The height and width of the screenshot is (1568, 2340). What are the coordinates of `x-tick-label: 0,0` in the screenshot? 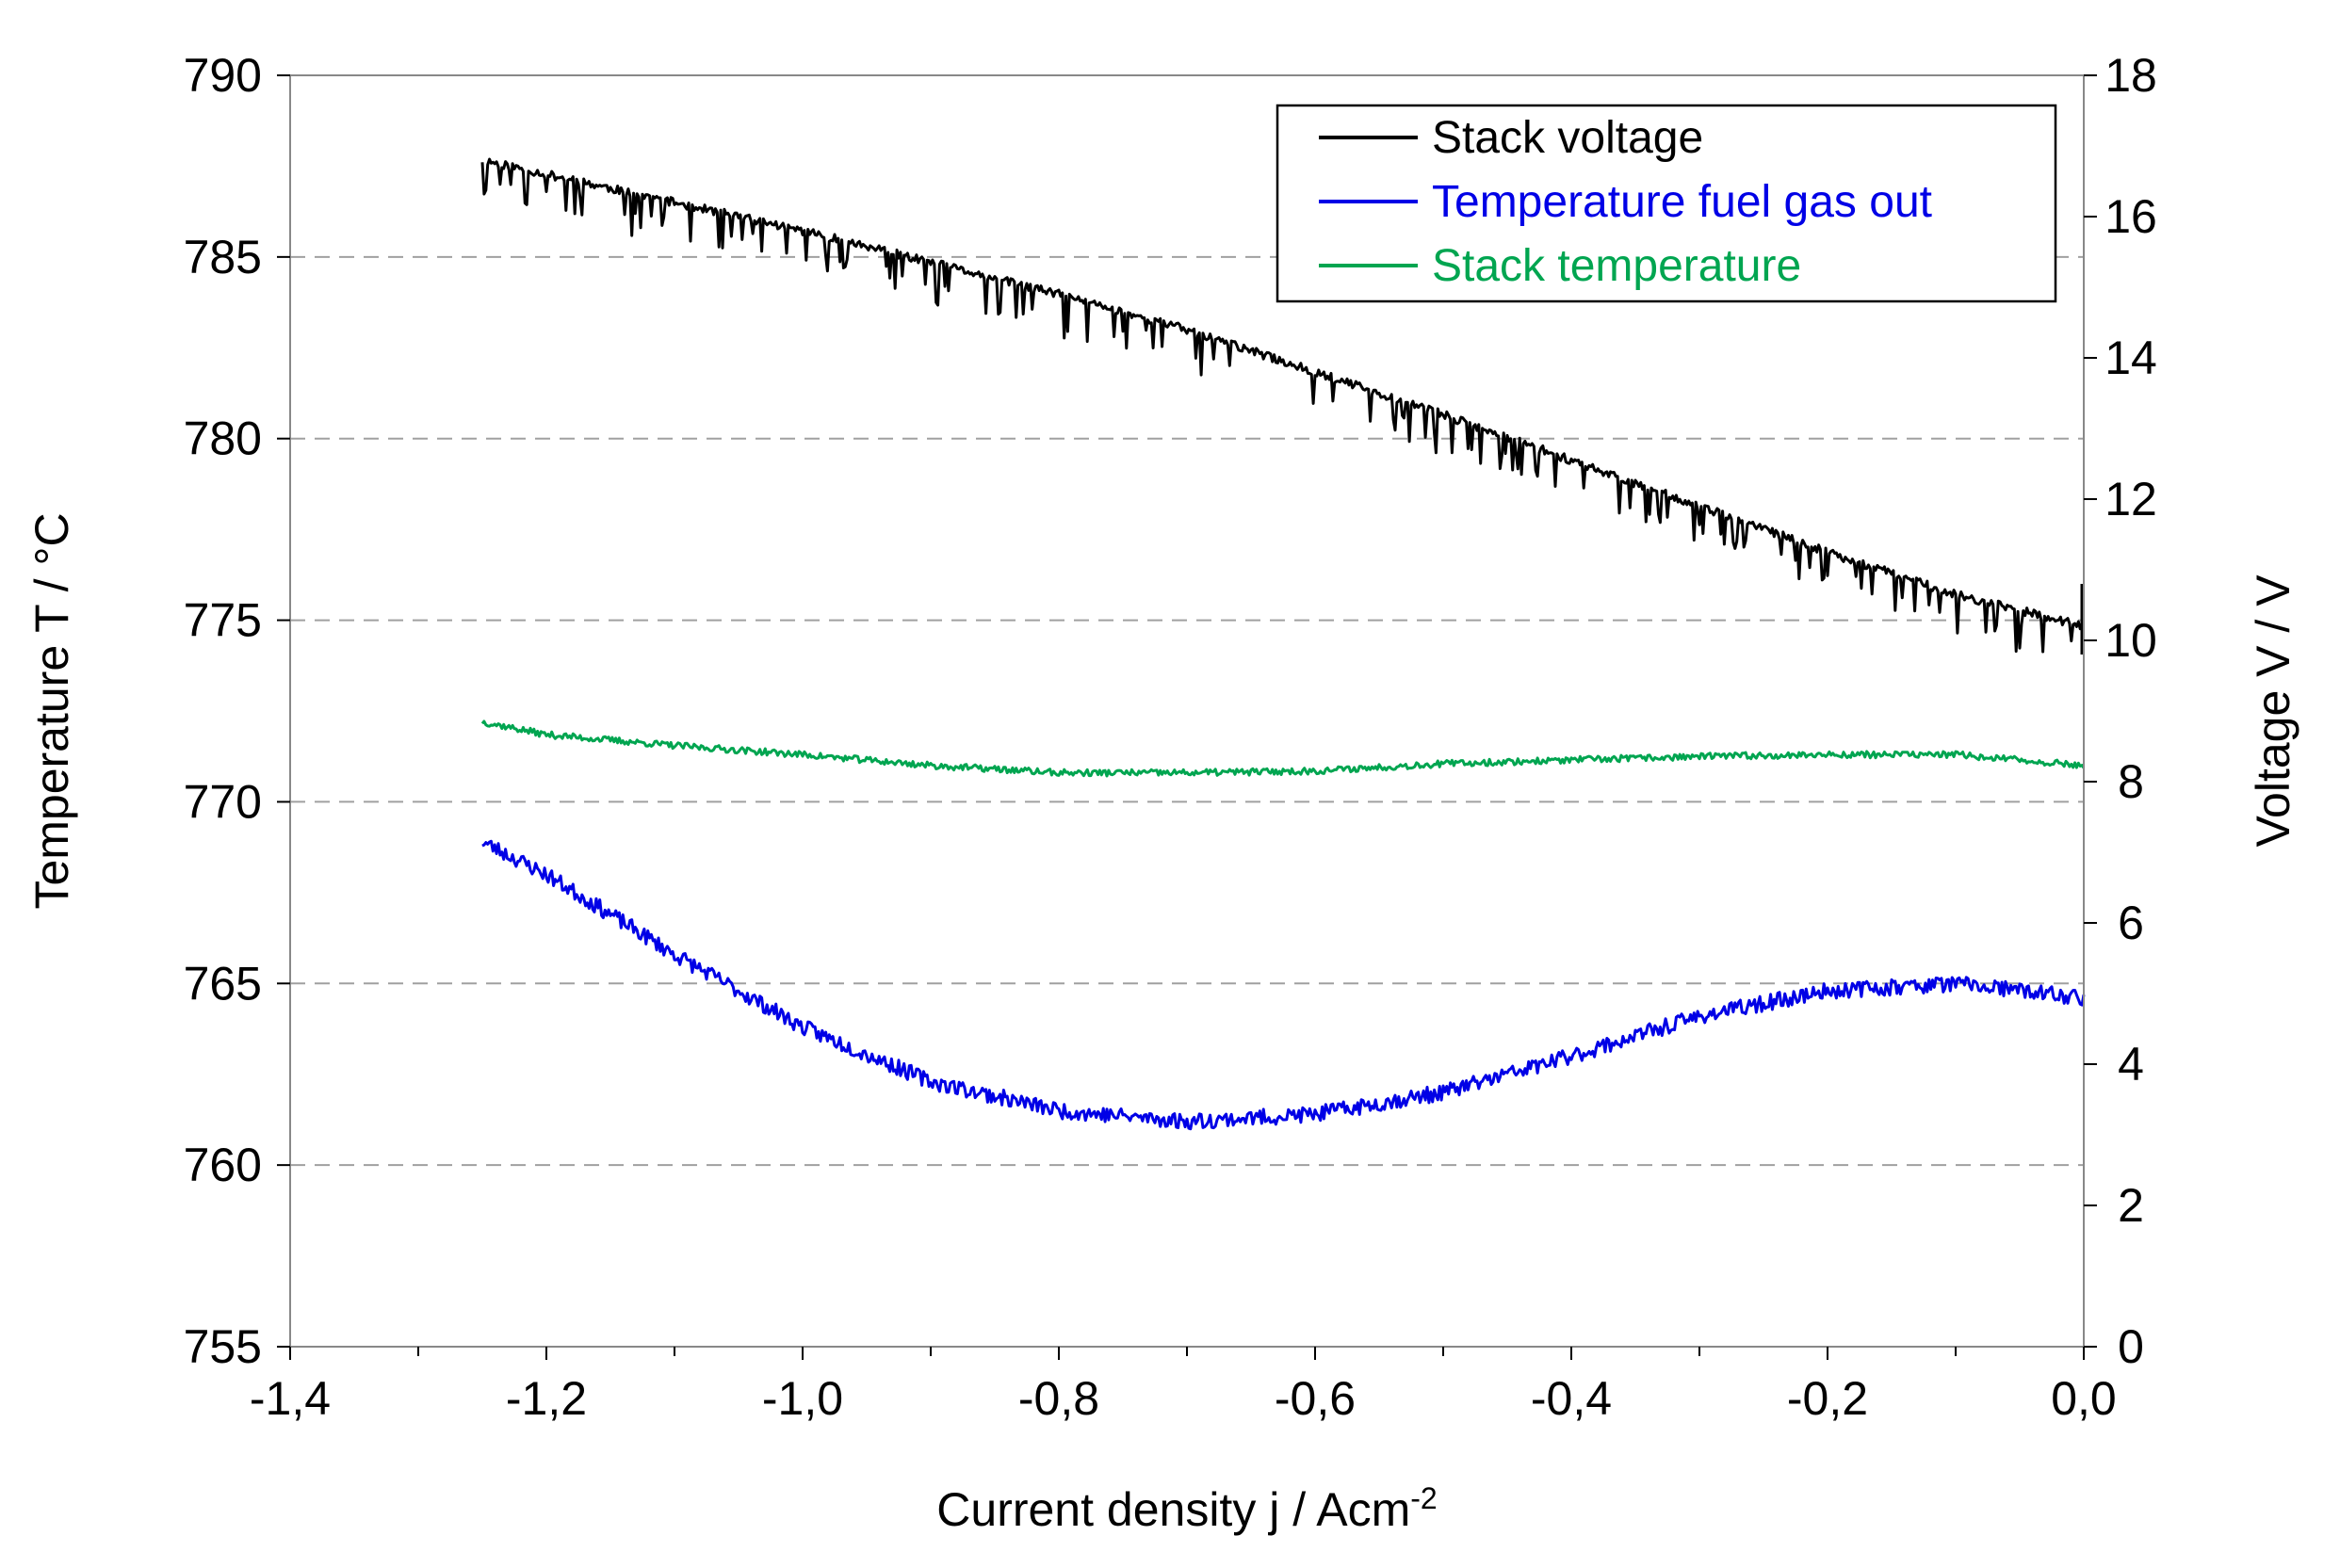 It's located at (2084, 1398).